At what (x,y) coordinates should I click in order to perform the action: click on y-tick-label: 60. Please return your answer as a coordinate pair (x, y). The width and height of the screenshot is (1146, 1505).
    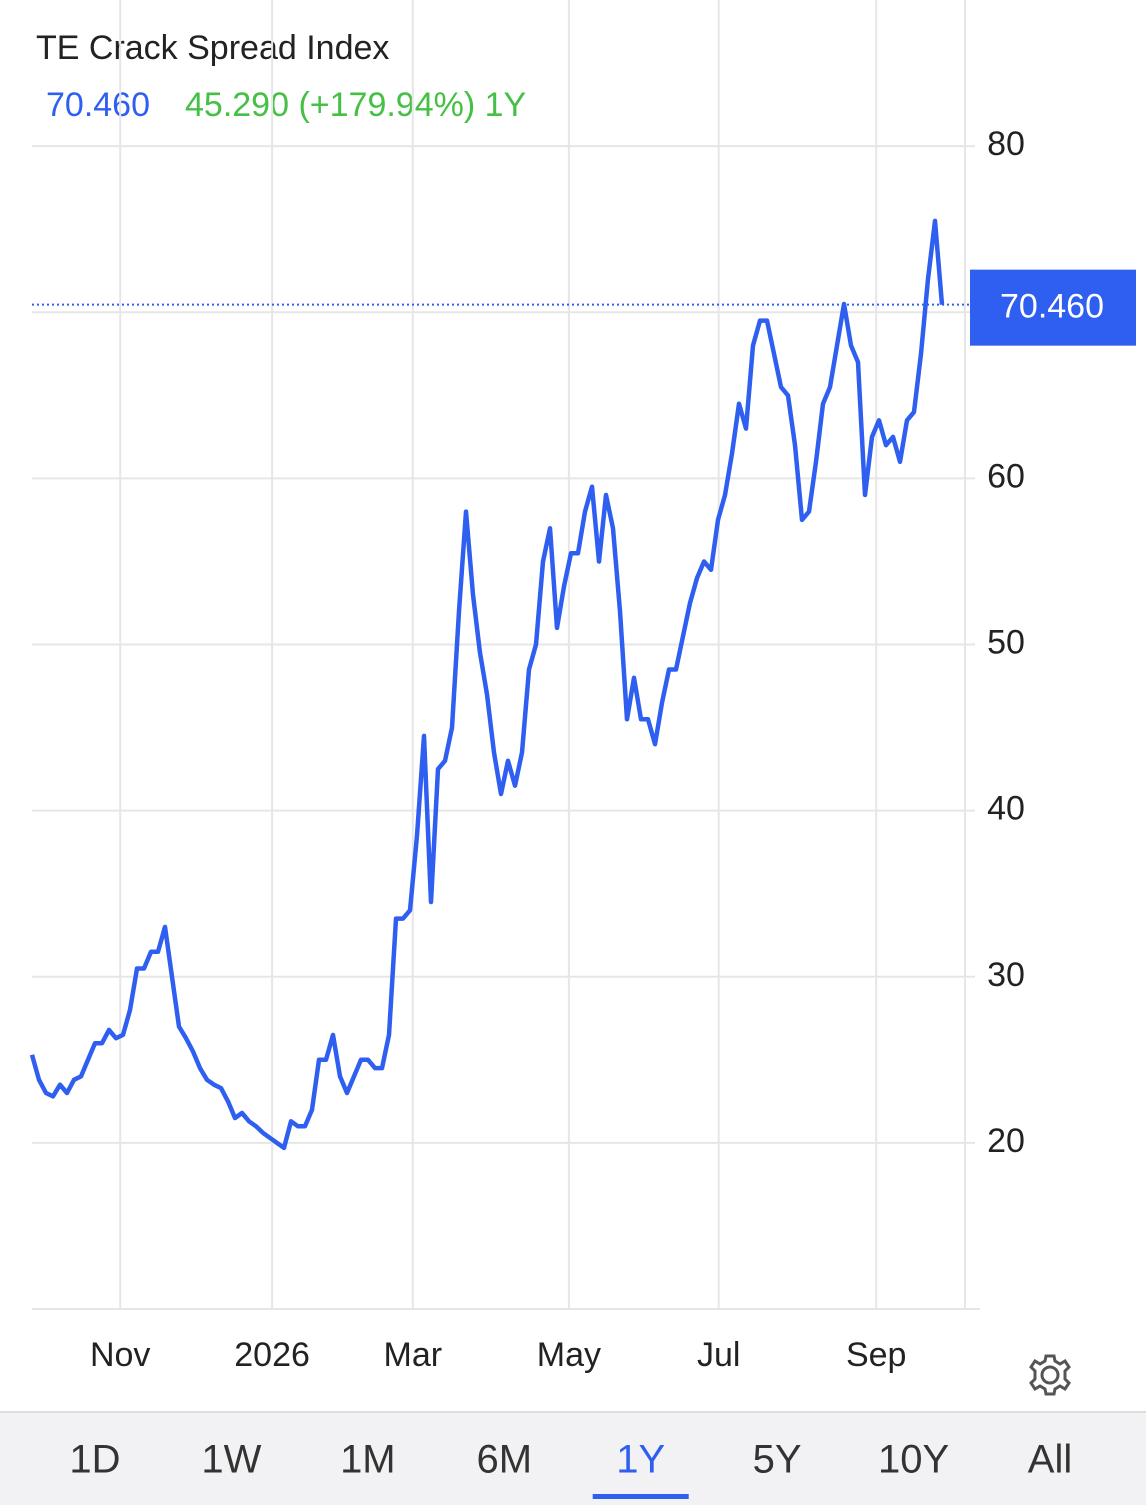
    Looking at the image, I should click on (1006, 476).